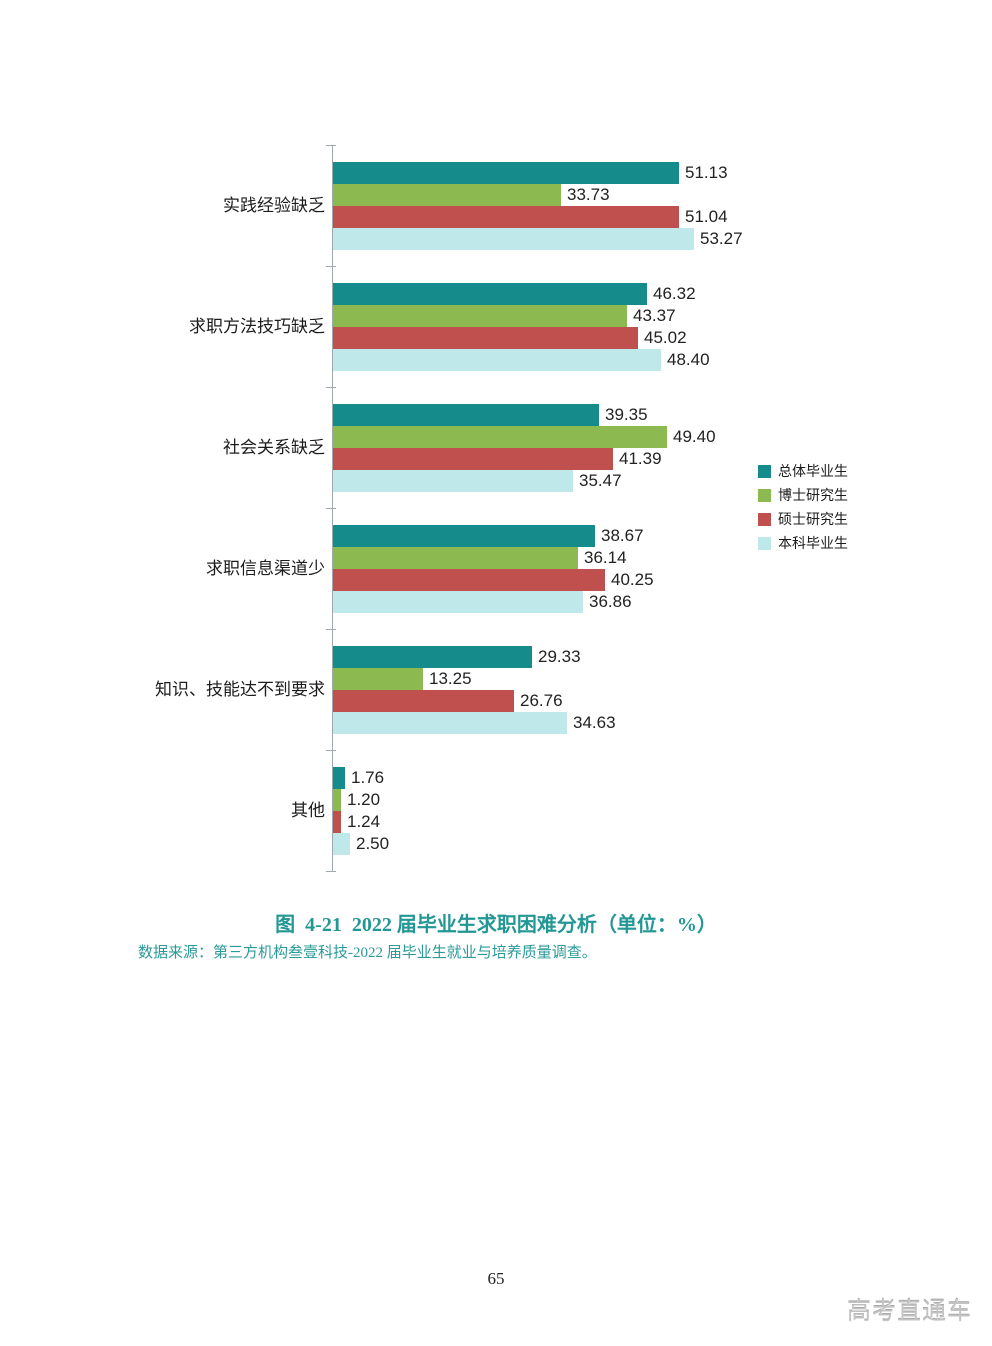 Image resolution: width=992 pixels, height=1346 pixels. Describe the element at coordinates (588, 194) in the screenshot. I see `value-label: 33.73` at that location.